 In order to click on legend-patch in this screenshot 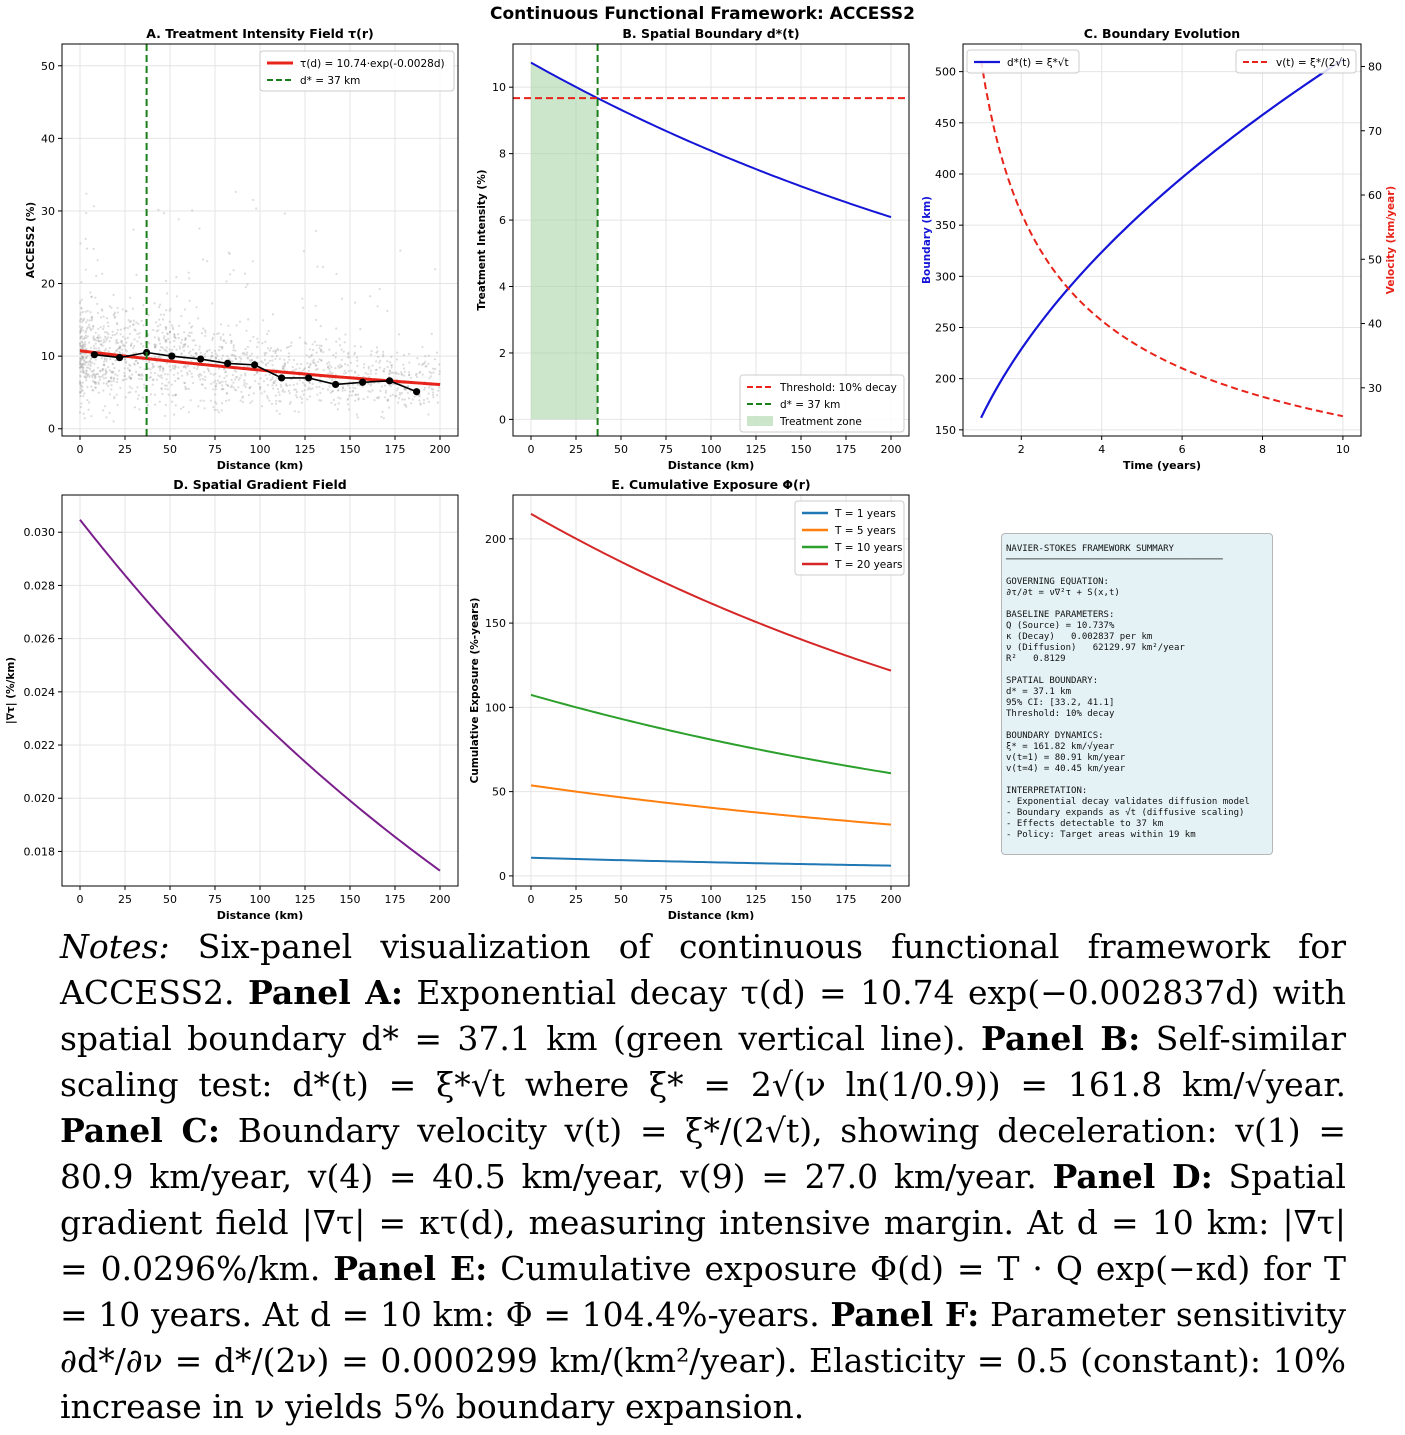, I will do `click(760, 421)`.